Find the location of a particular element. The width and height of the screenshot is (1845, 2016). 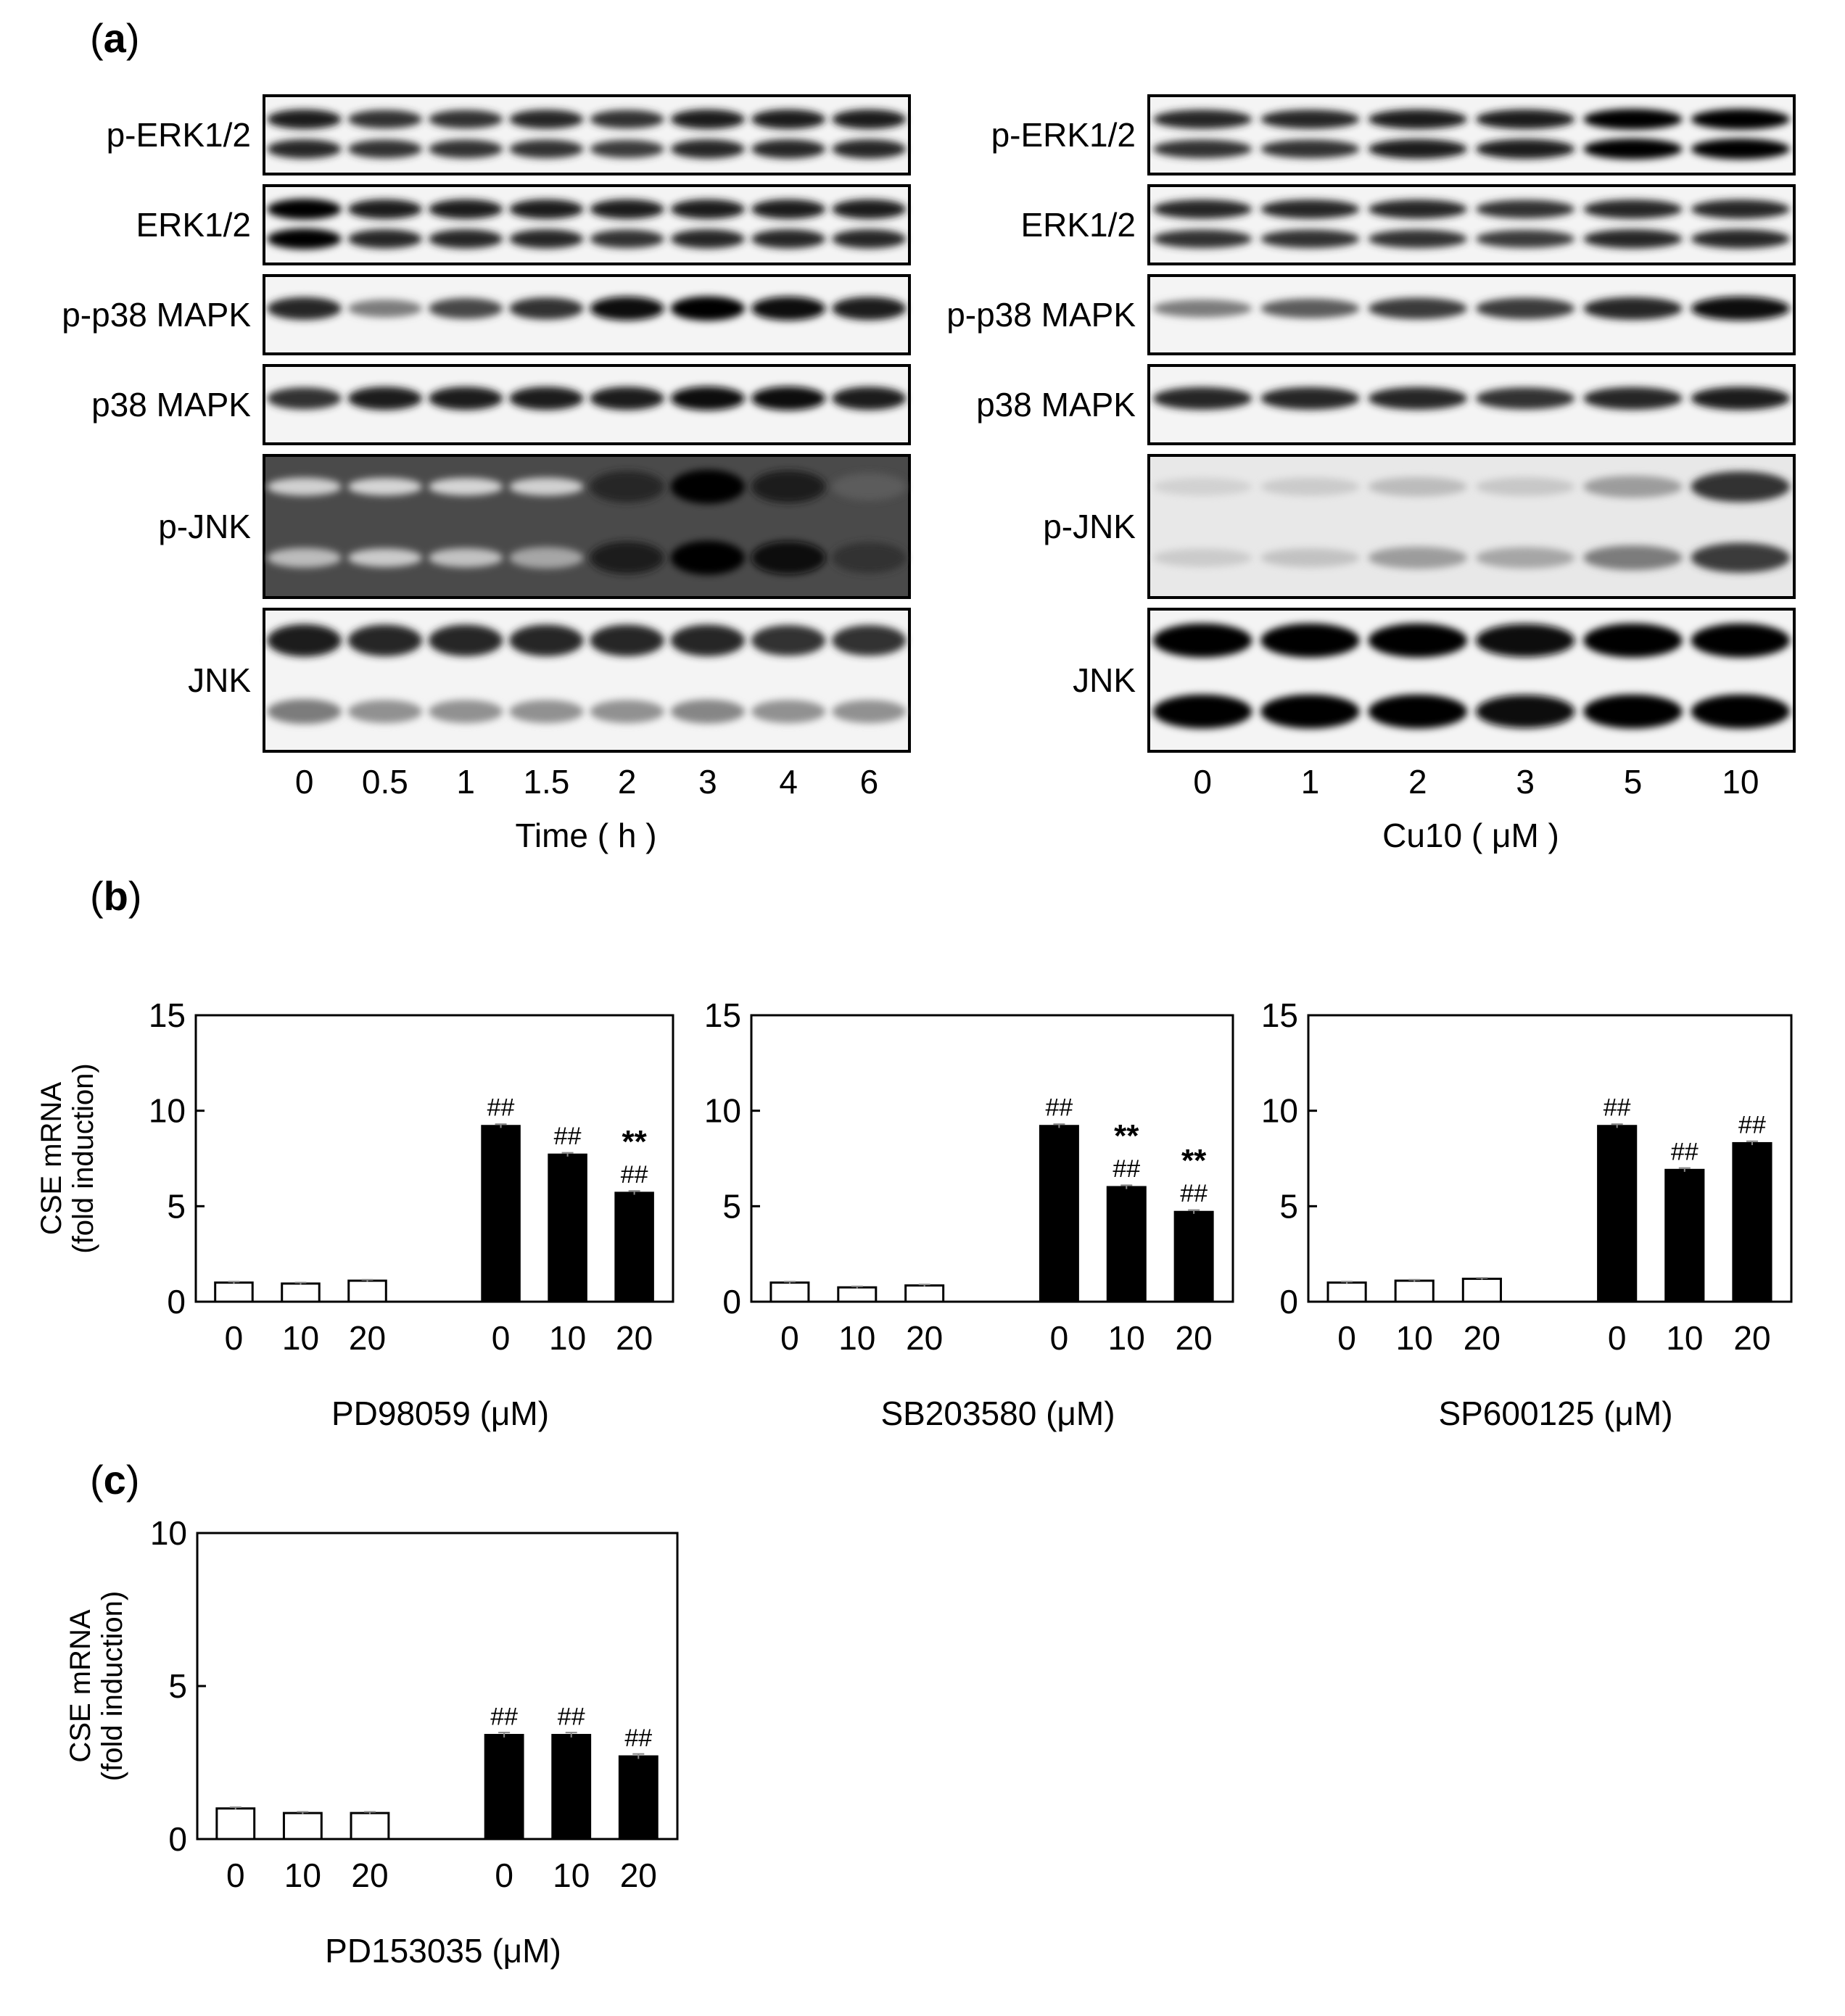

lane-label: 1 is located at coordinates (1310, 782).